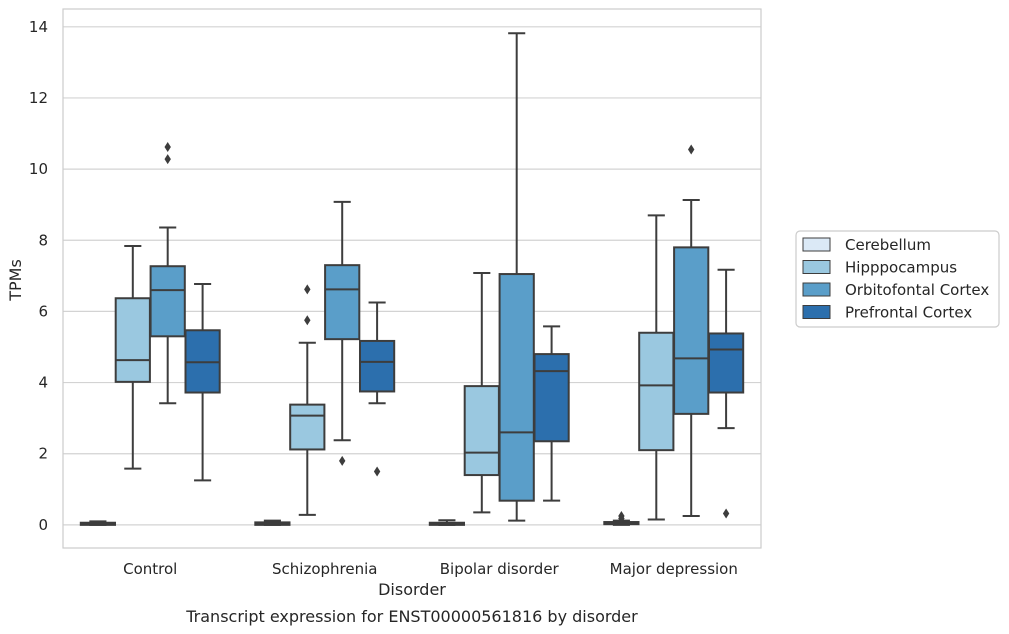 Image resolution: width=1009 pixels, height=634 pixels. Describe the element at coordinates (324, 569) in the screenshot. I see `x-tick-label: Schizophrenia` at that location.